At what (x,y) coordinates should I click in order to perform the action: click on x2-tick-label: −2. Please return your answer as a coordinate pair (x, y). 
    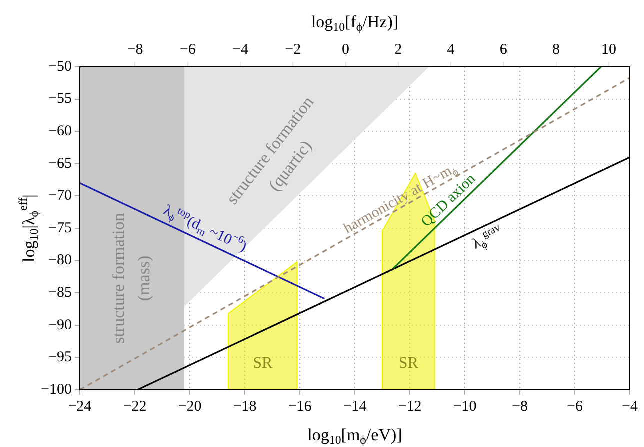
    Looking at the image, I should click on (293, 50).